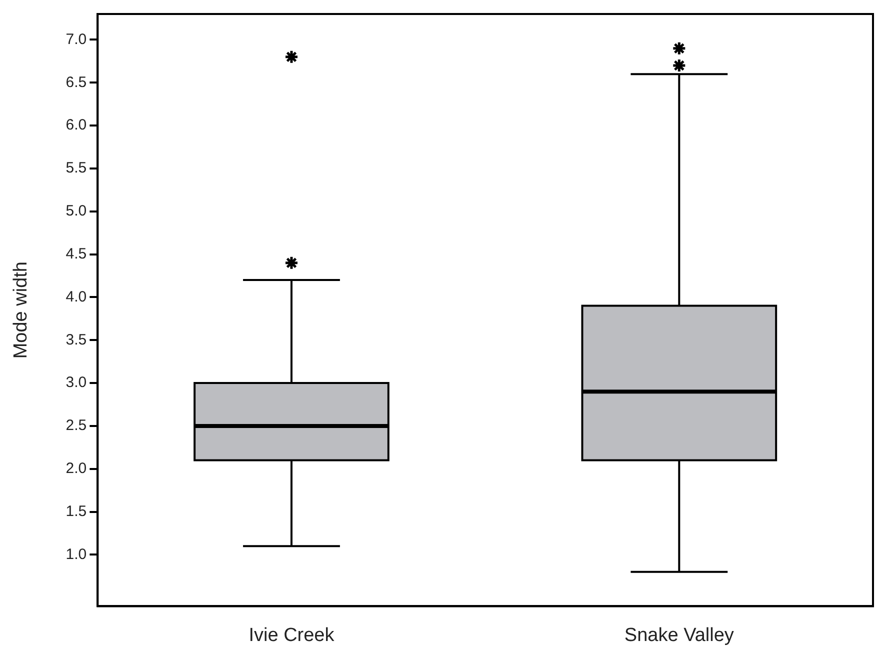 The height and width of the screenshot is (667, 889). Describe the element at coordinates (76, 211) in the screenshot. I see `y-tick-label: 5.0` at that location.